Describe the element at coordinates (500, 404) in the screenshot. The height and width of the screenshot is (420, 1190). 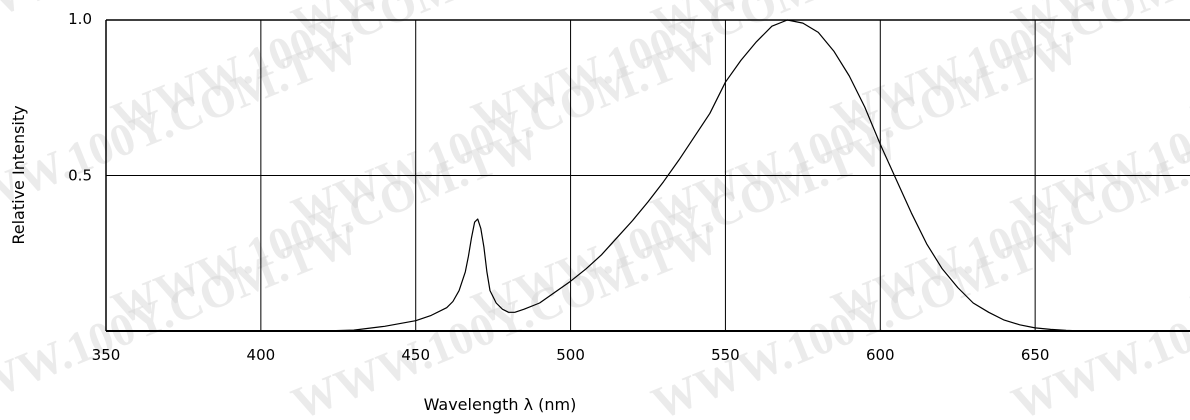
I see `x-axis-title: Wavelength λ (nm)` at that location.